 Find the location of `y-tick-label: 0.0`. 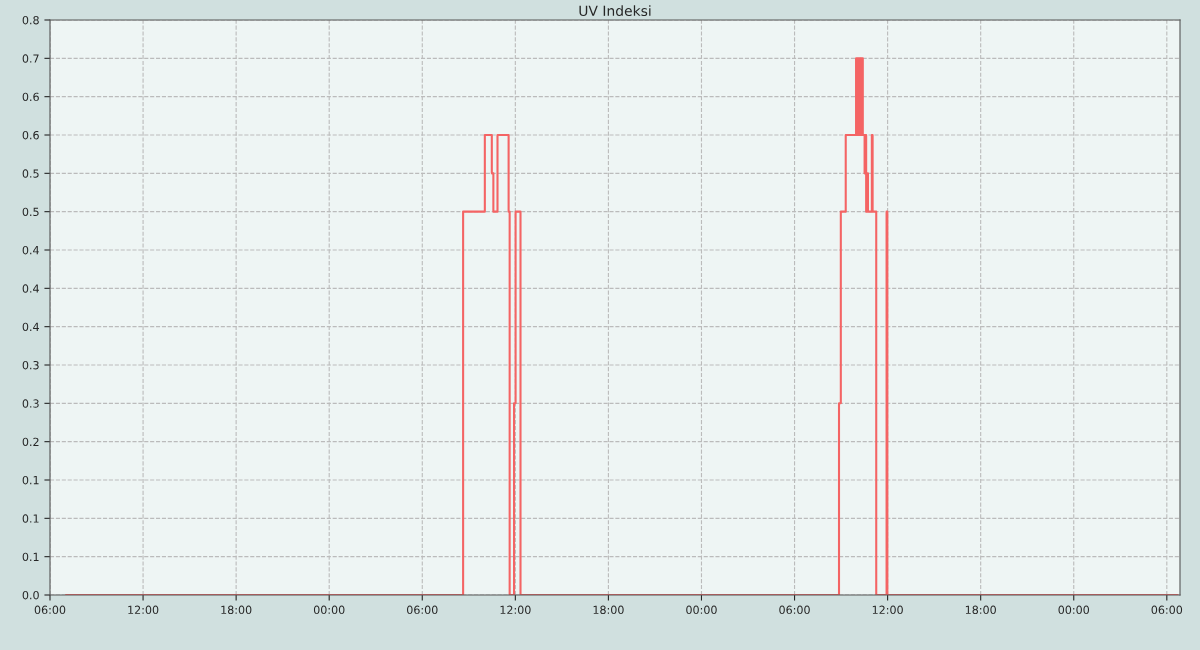

y-tick-label: 0.0 is located at coordinates (30, 595).